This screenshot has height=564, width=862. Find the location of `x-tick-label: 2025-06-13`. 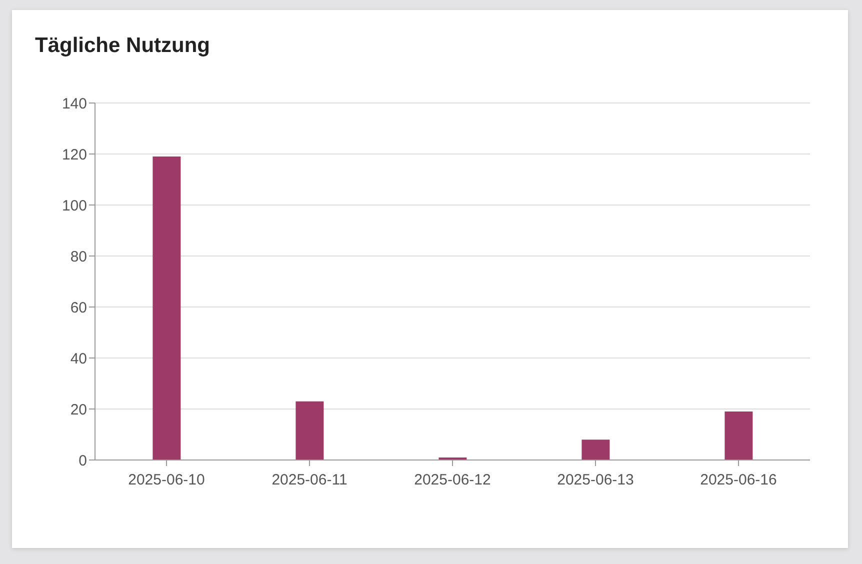

x-tick-label: 2025-06-13 is located at coordinates (595, 480).